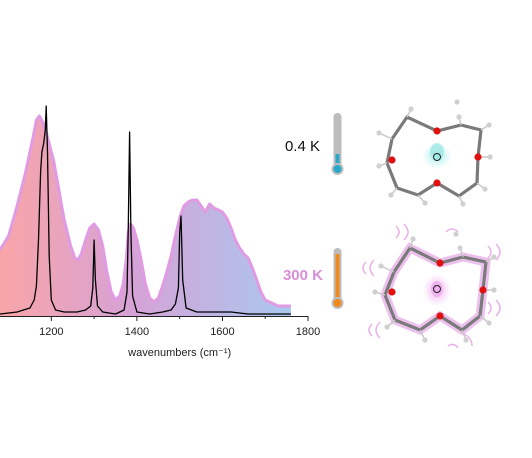  What do you see at coordinates (303, 275) in the screenshot?
I see `legend-label-300K: 300 K` at bounding box center [303, 275].